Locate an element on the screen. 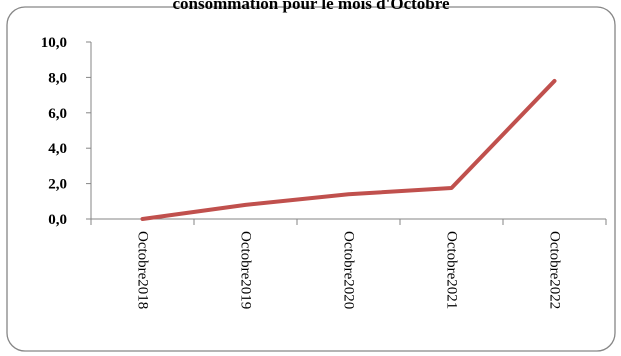 This screenshot has width=621, height=356. y-tick-label: 0,0 is located at coordinates (57, 220).